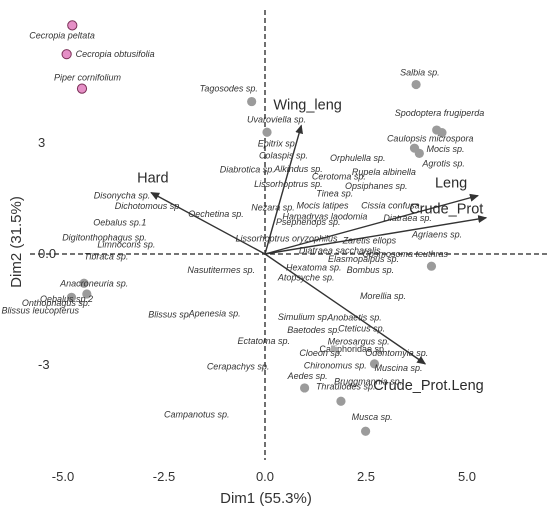 The image size is (550, 514). I want to click on point-label: Onthophagus sp., so click(56, 303).